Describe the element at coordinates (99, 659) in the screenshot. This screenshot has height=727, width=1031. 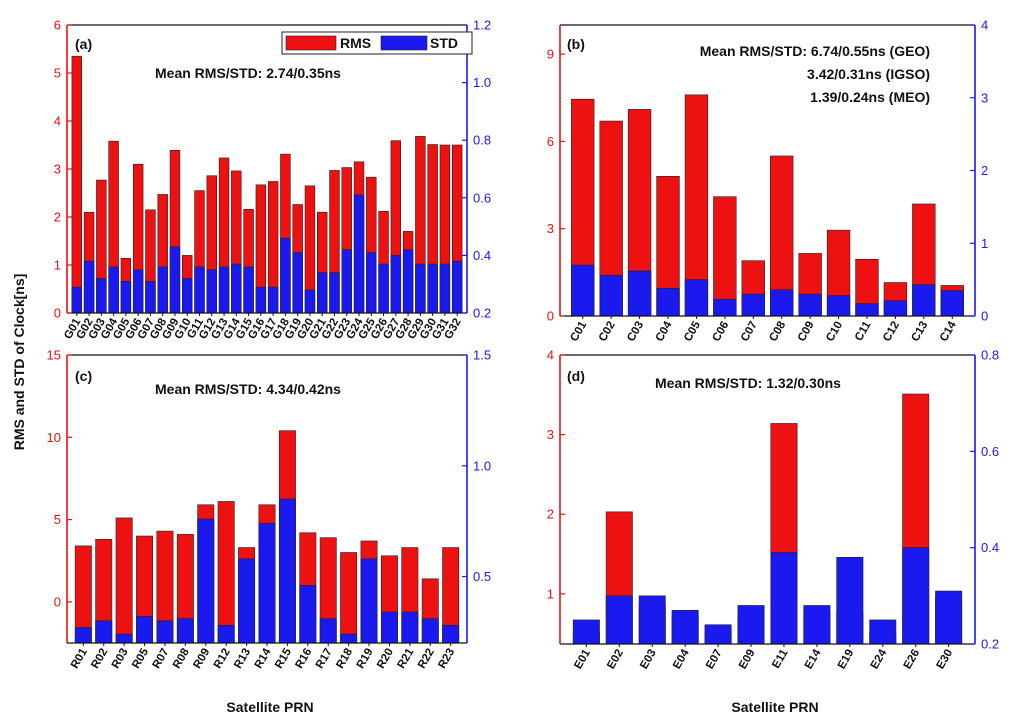
I see `x-tick-label: R02` at that location.